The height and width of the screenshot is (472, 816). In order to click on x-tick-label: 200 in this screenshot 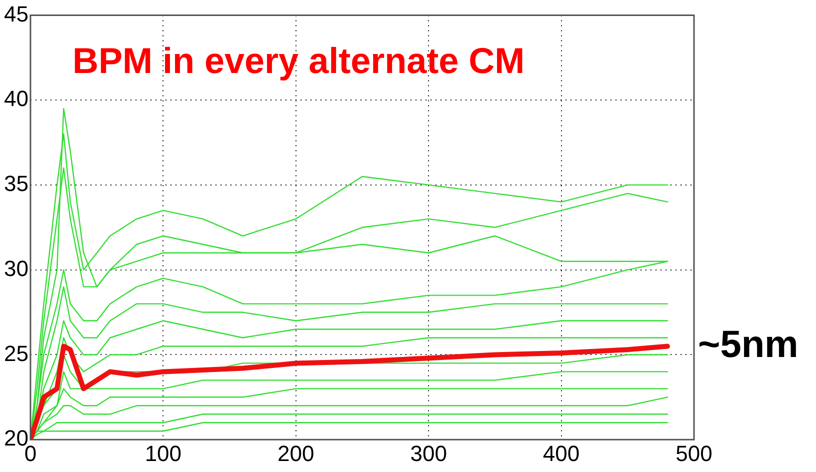, I will do `click(296, 453)`.